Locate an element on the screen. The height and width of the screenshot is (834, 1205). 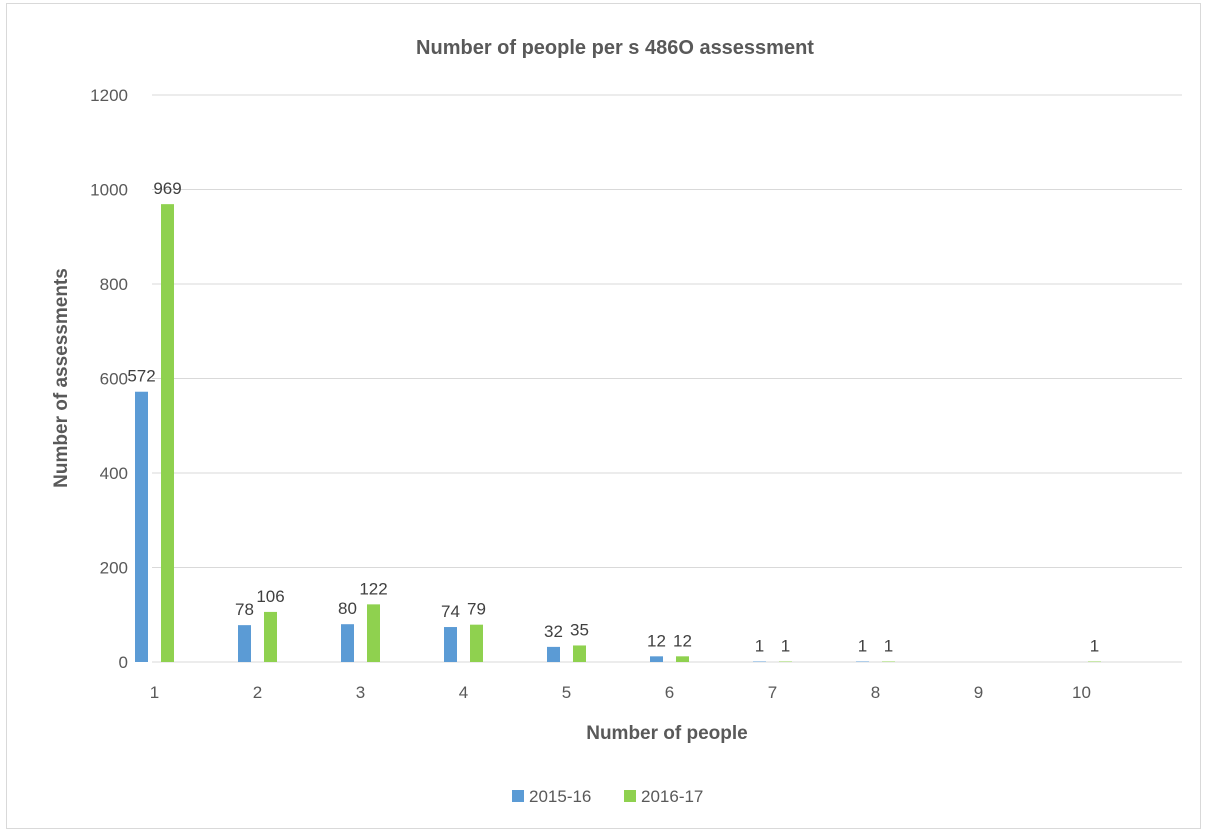
x-axis-title: Number of people is located at coordinates (667, 733).